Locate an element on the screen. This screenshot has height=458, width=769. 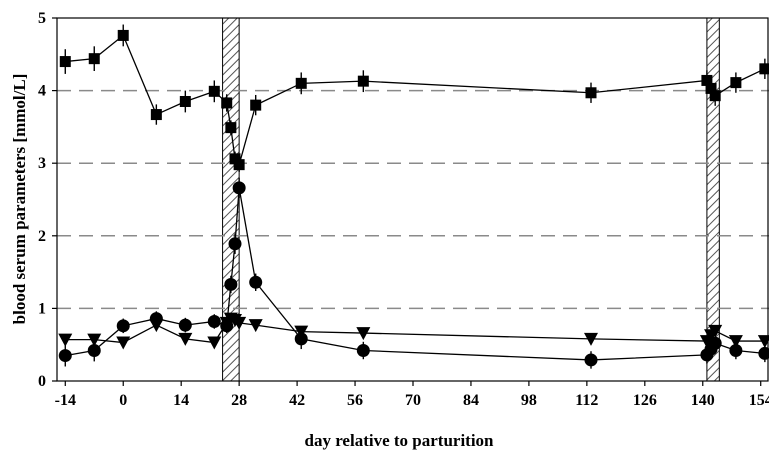
y-tick-label-2: 2 is located at coordinates (42, 236).